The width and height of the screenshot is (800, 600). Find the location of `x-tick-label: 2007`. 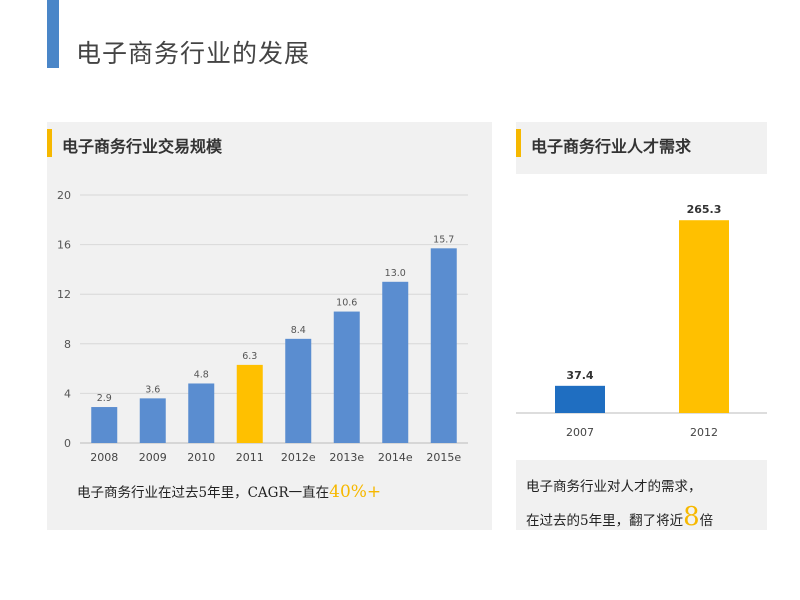

x-tick-label: 2007 is located at coordinates (580, 432).